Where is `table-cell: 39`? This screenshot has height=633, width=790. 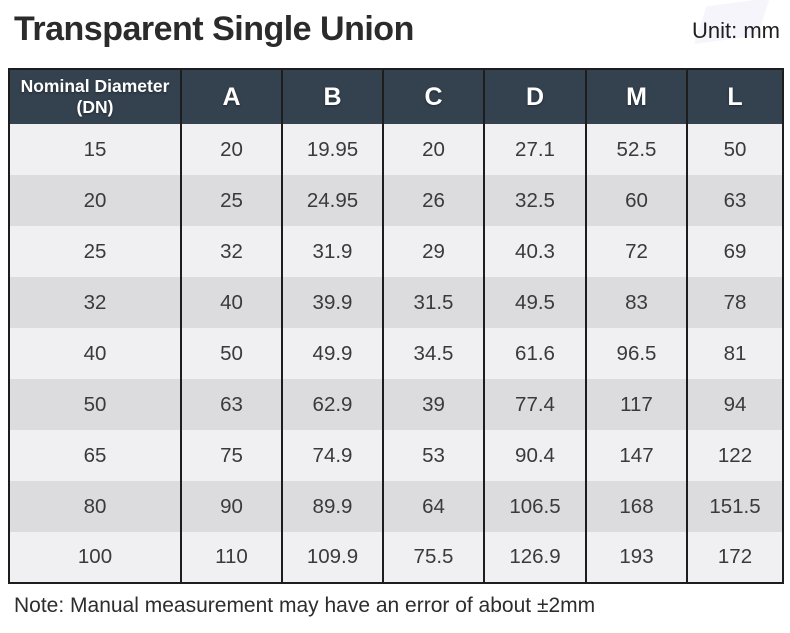
table-cell: 39 is located at coordinates (433, 404).